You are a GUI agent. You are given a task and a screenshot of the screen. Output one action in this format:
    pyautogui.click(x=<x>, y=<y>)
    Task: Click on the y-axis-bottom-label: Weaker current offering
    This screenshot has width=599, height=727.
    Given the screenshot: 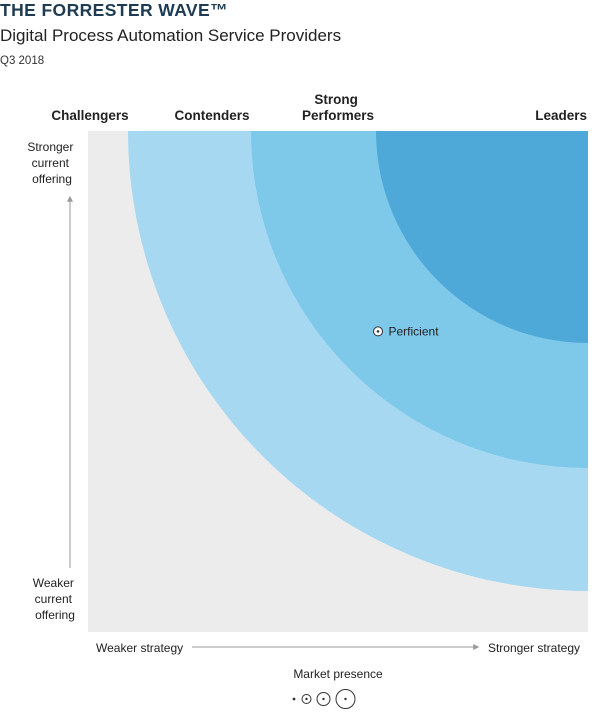 What is the action you would take?
    pyautogui.click(x=55, y=599)
    